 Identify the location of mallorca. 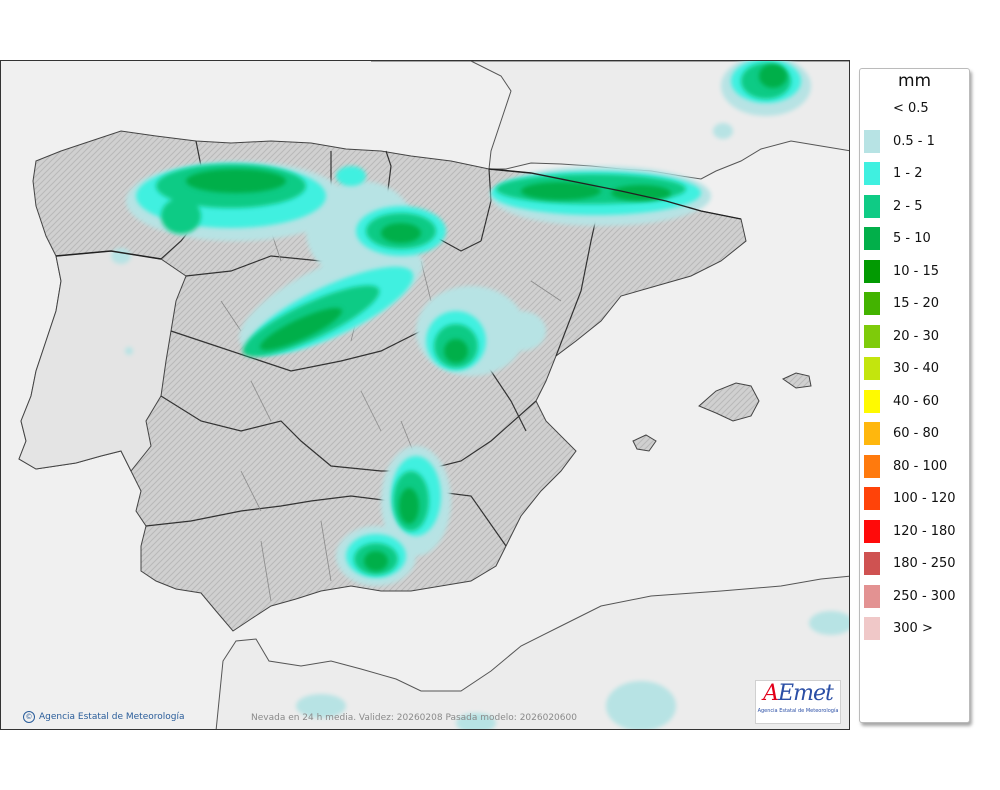
(729, 402).